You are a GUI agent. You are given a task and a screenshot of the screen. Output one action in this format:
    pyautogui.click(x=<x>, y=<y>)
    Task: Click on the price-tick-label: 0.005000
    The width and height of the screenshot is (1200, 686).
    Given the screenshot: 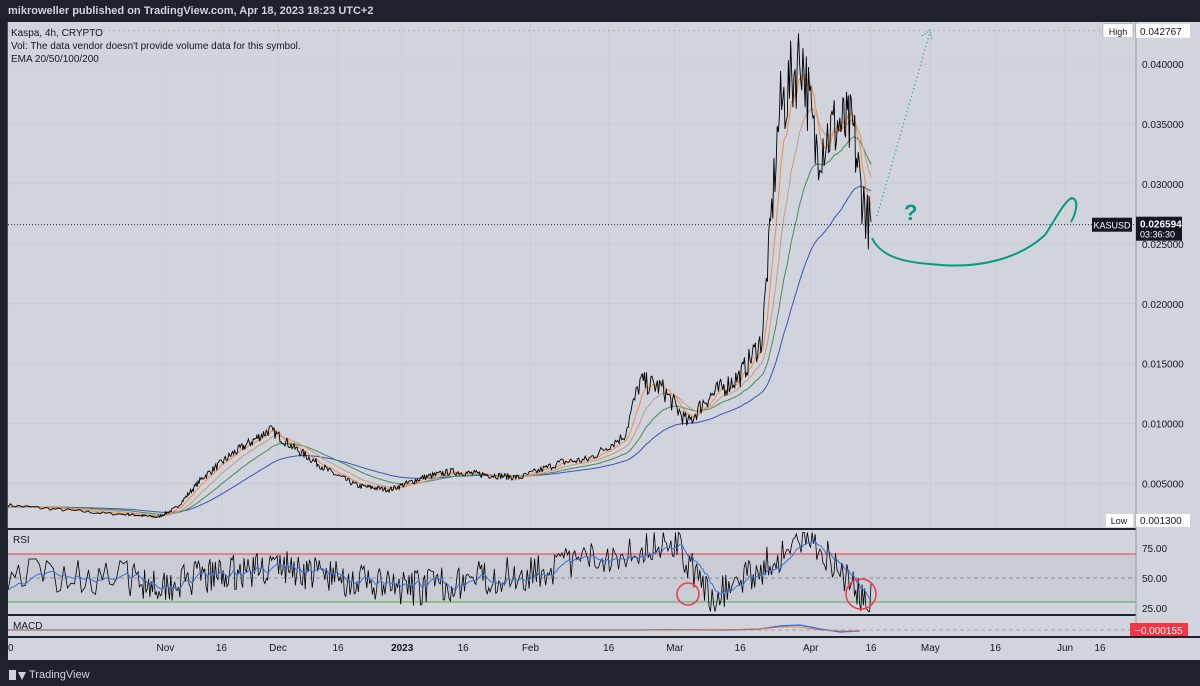 What is the action you would take?
    pyautogui.click(x=1163, y=485)
    